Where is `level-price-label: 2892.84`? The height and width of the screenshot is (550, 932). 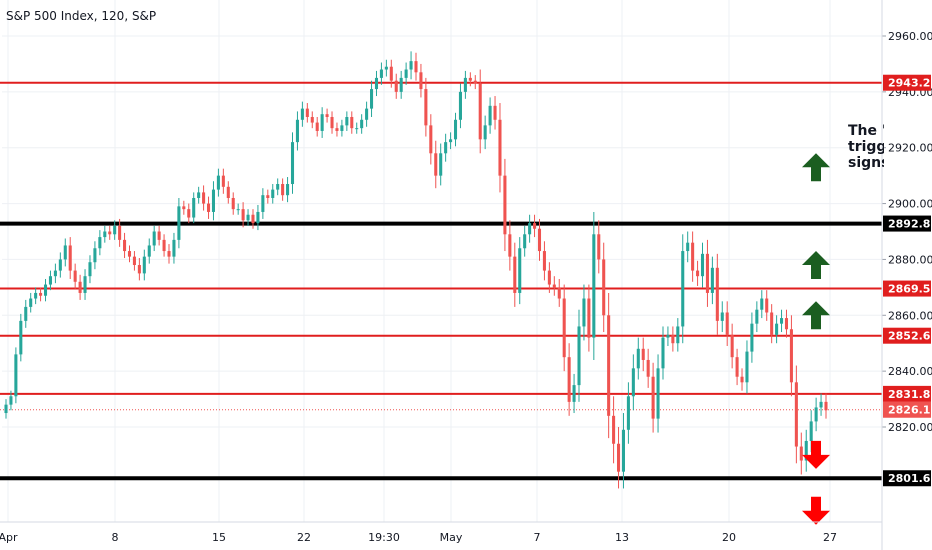 level-price-label: 2892.84 is located at coordinates (910, 224).